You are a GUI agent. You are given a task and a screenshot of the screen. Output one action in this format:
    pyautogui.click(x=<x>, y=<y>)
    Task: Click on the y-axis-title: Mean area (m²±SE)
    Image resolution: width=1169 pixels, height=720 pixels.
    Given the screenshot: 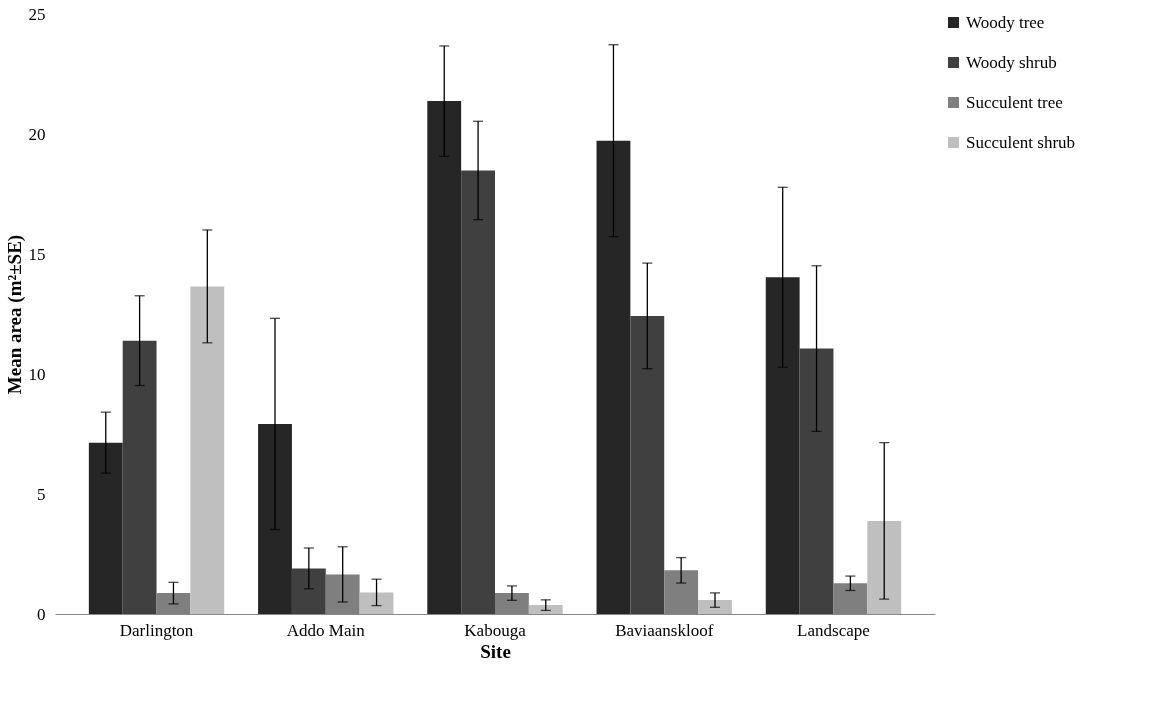 What is the action you would take?
    pyautogui.click(x=14, y=314)
    